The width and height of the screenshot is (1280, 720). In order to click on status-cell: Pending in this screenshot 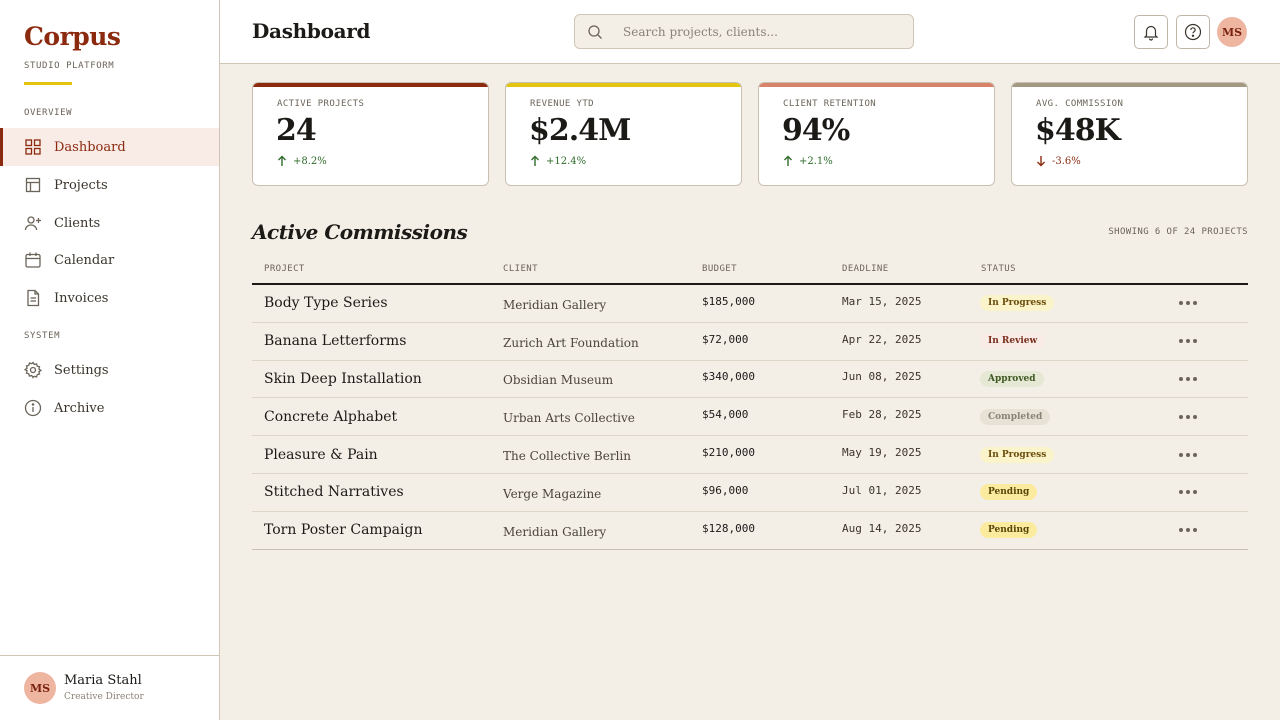, I will do `click(1009, 530)`.